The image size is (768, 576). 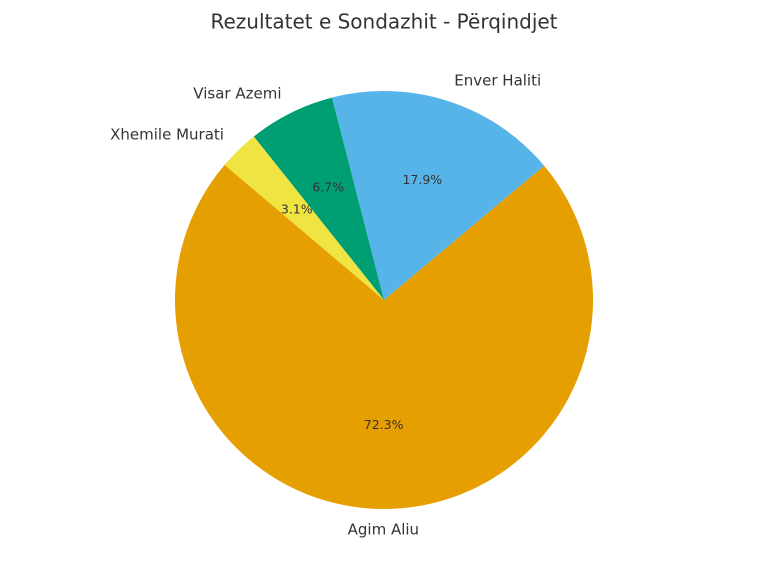 I want to click on percent-label: 3.1%, so click(x=297, y=208).